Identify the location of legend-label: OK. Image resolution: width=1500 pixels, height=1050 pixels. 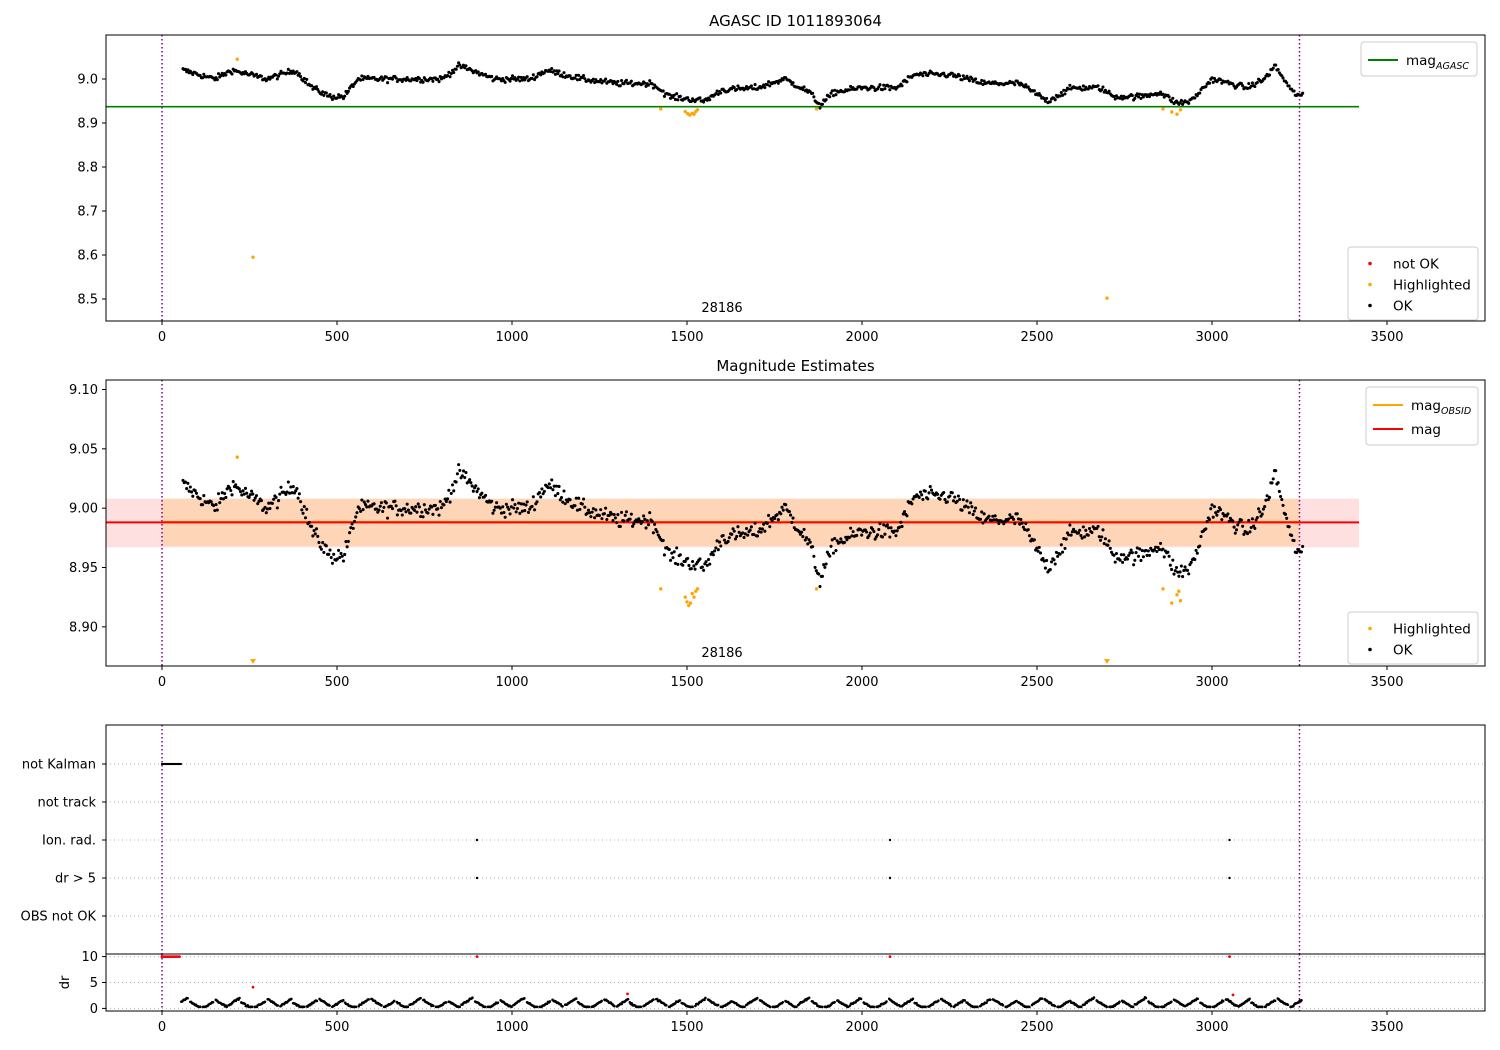
(1403, 307).